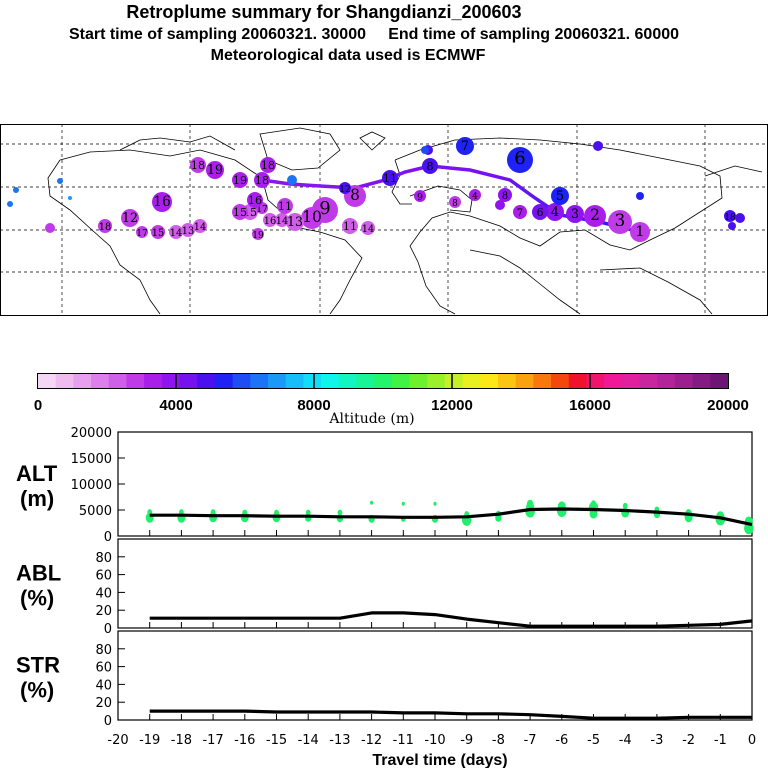  I want to click on plume-day-label: 14, so click(368, 229).